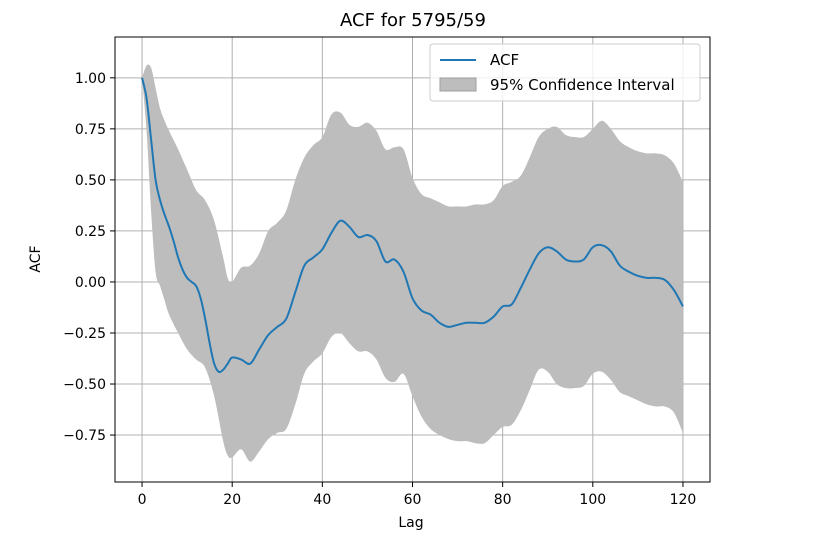  Describe the element at coordinates (90, 283) in the screenshot. I see `y-tick-label: 0.00` at that location.